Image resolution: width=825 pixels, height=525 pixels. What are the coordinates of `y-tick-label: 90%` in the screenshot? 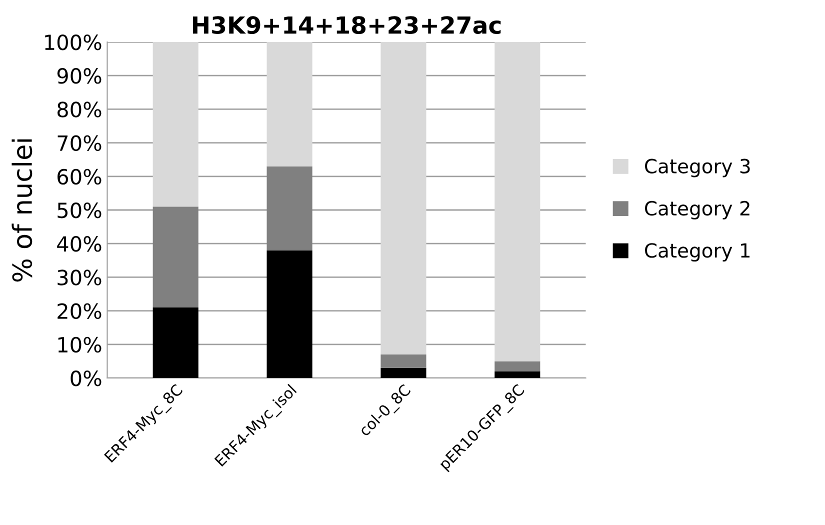 It's located at (79, 76).